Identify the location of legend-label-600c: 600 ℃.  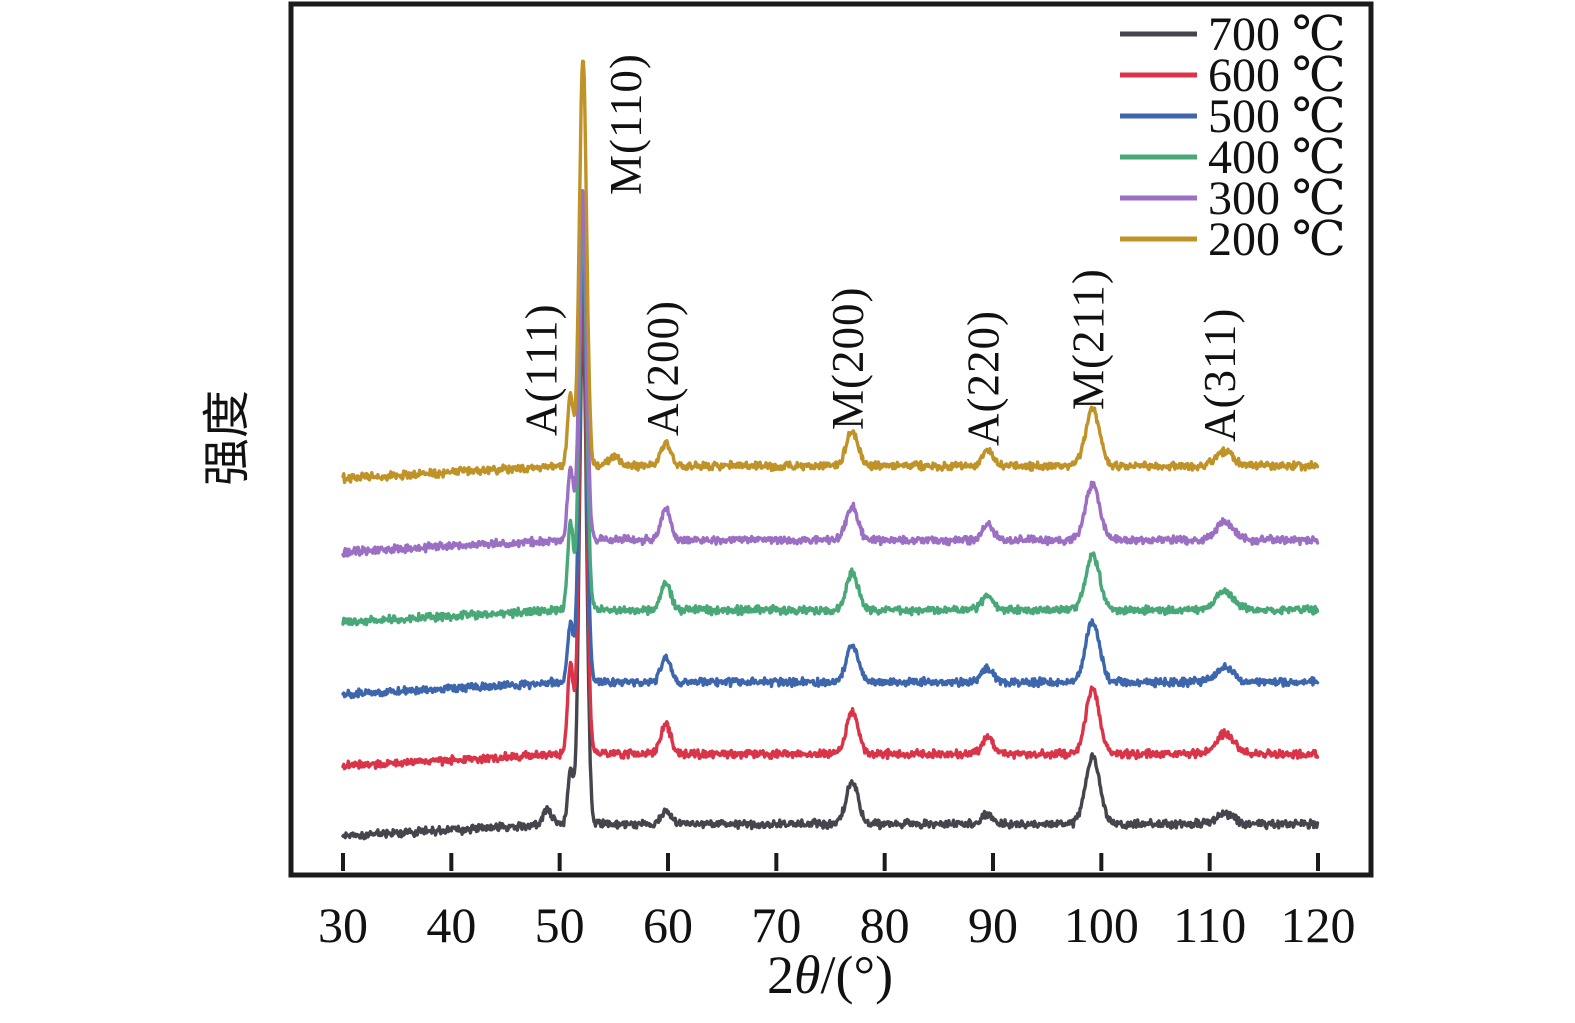
(1277, 75).